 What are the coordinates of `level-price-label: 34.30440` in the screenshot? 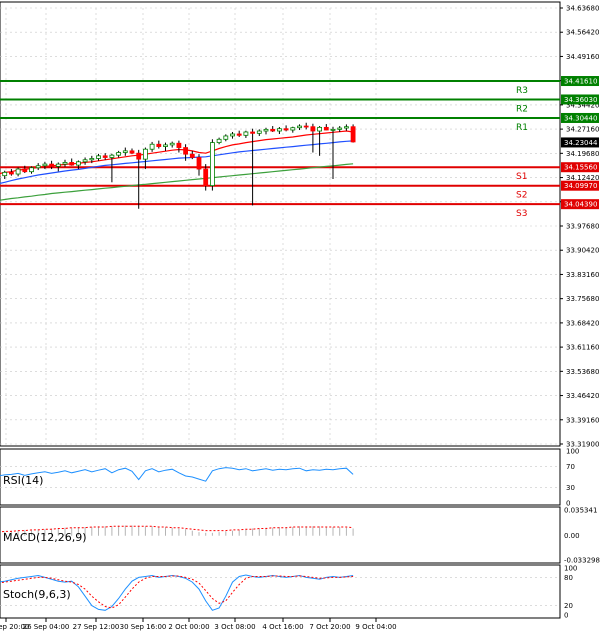 It's located at (580, 118).